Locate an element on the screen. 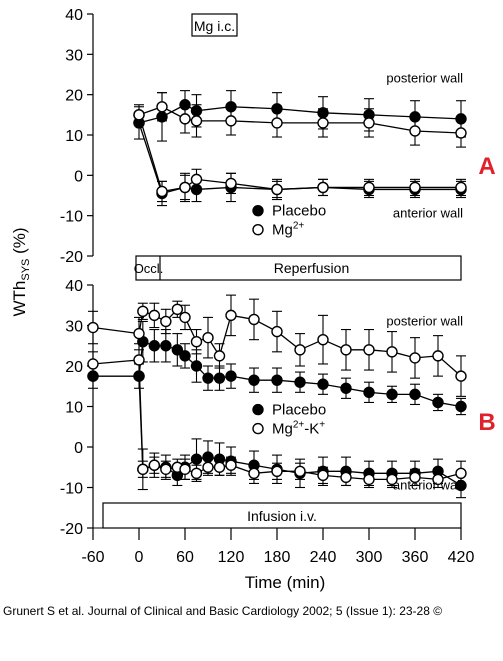 The height and width of the screenshot is (661, 503). x-tick-label: 300 is located at coordinates (369, 557).